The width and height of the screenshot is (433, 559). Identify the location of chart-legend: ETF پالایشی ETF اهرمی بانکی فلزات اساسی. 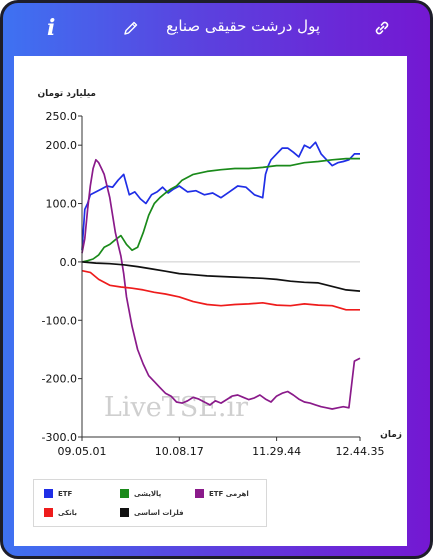
(150, 503).